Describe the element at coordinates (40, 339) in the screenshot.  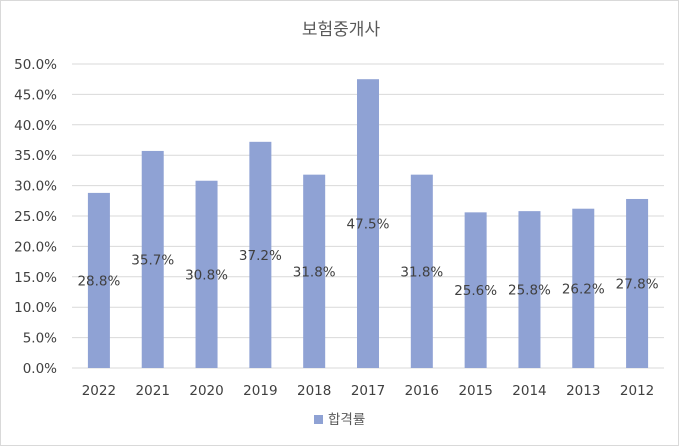
I see `y-tick-label: 5.0%` at that location.